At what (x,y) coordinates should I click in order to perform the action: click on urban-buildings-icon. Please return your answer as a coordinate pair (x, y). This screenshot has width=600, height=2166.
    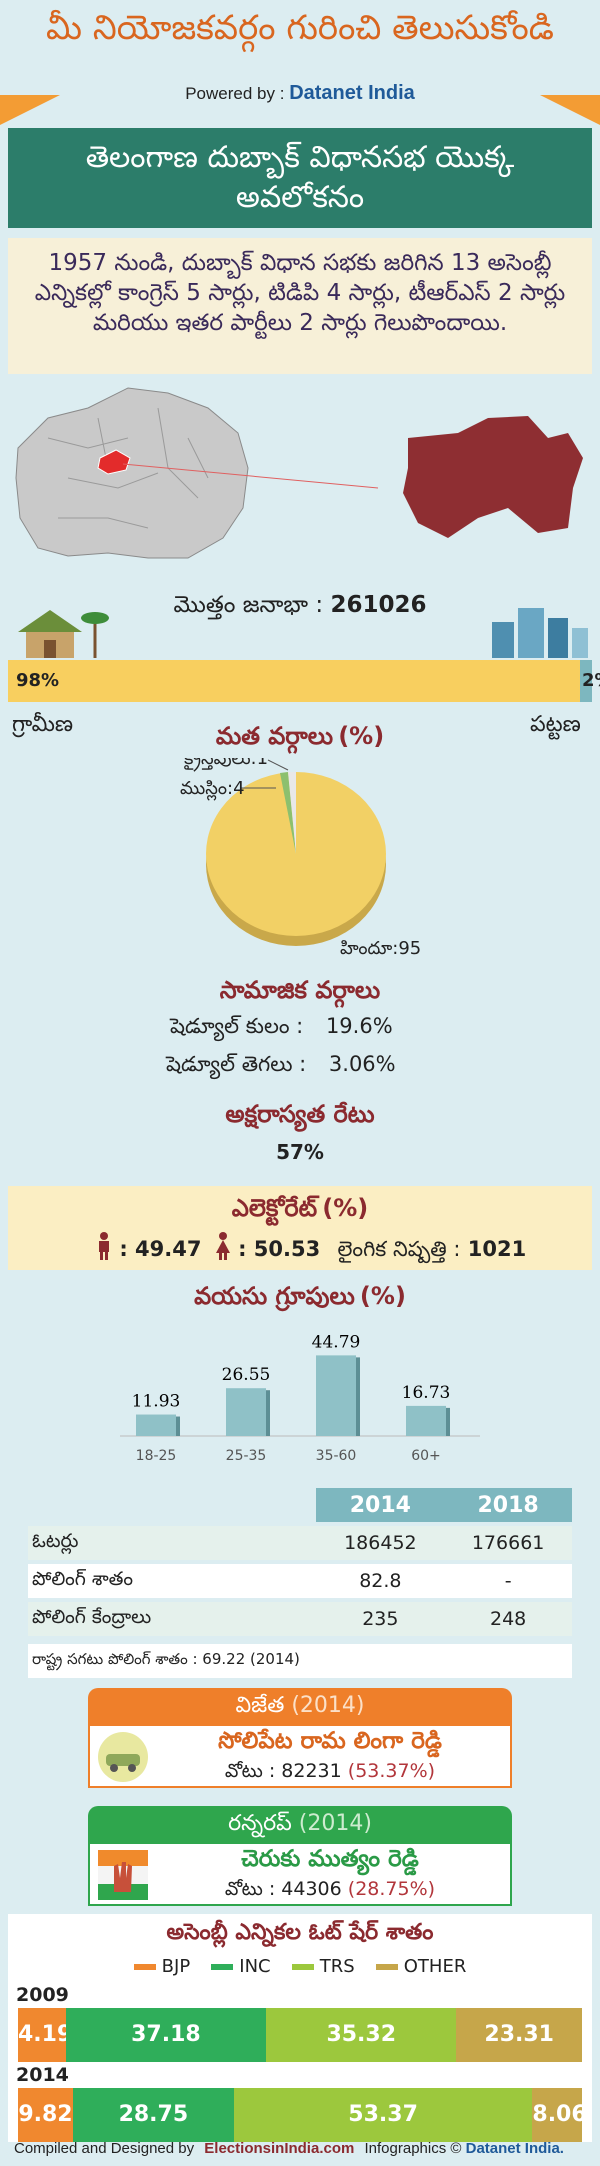
    Looking at the image, I should click on (540, 633).